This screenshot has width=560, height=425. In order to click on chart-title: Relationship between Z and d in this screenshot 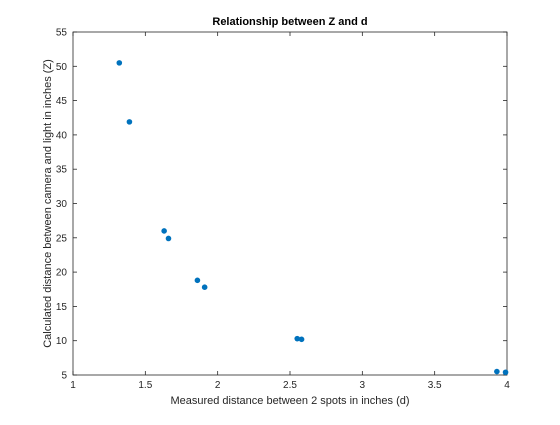, I will do `click(289, 22)`.